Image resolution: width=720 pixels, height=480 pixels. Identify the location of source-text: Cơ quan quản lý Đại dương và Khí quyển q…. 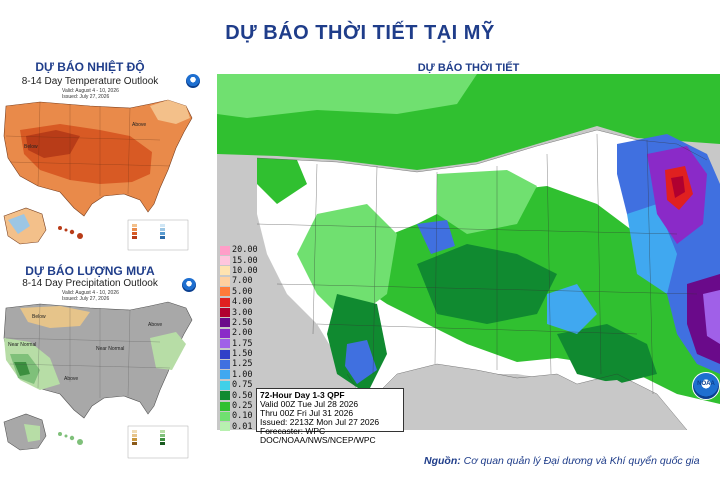
(581, 461).